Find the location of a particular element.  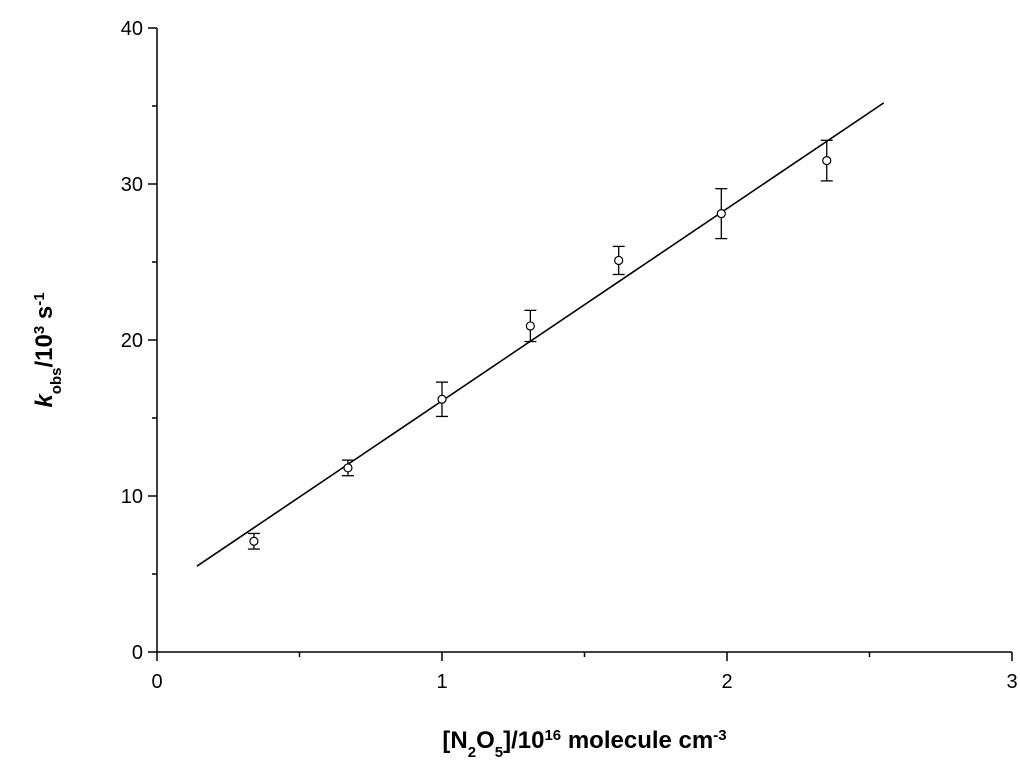

label-text: s is located at coordinates (44, 316).